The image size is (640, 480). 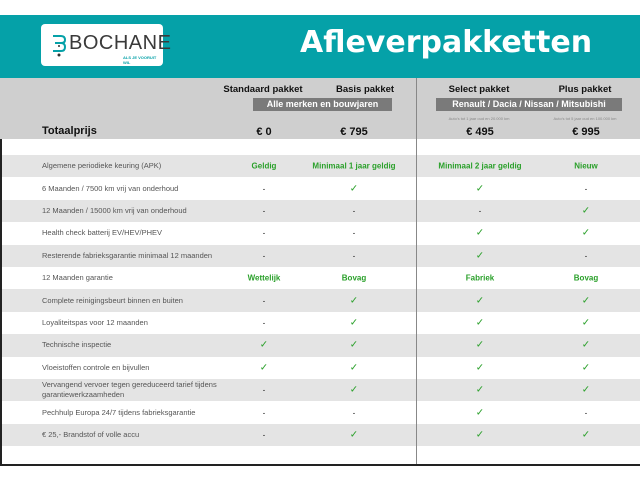 What do you see at coordinates (77, 278) in the screenshot?
I see `row-label: 12 Maanden garantie` at bounding box center [77, 278].